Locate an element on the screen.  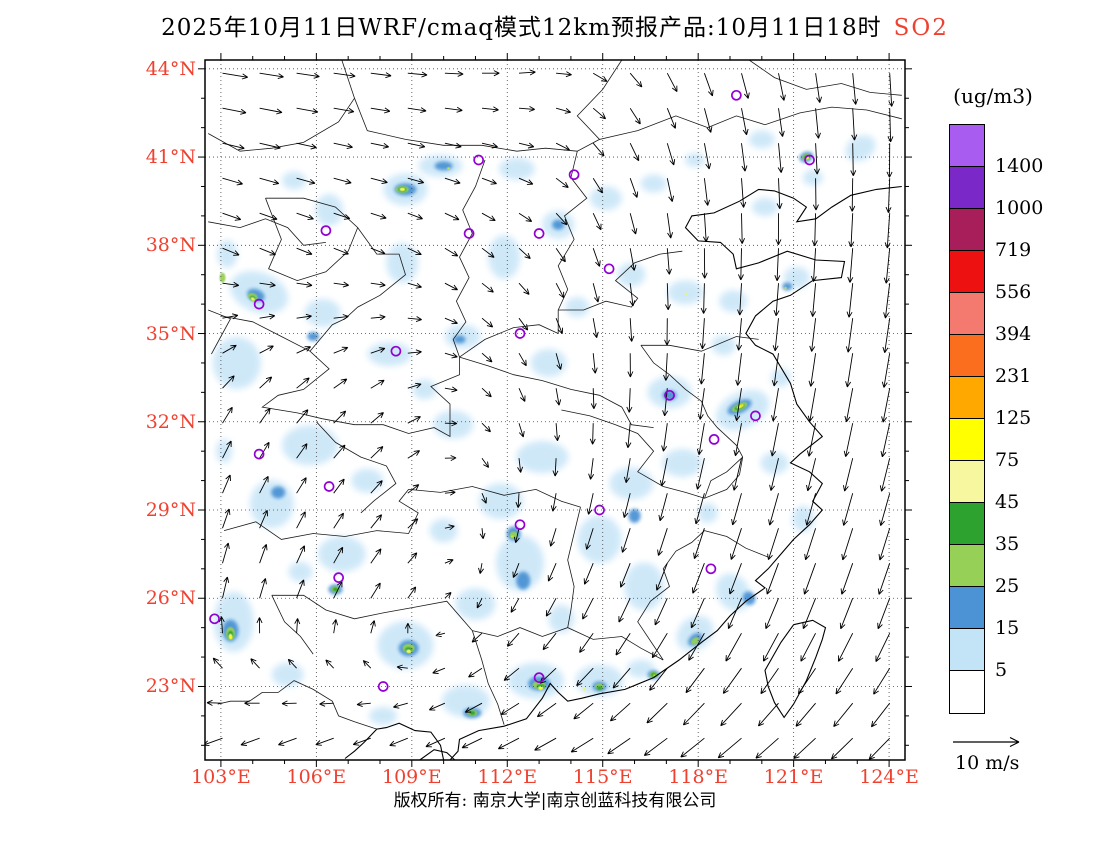
legend-tick-label: 15 is located at coordinates (1007, 628).